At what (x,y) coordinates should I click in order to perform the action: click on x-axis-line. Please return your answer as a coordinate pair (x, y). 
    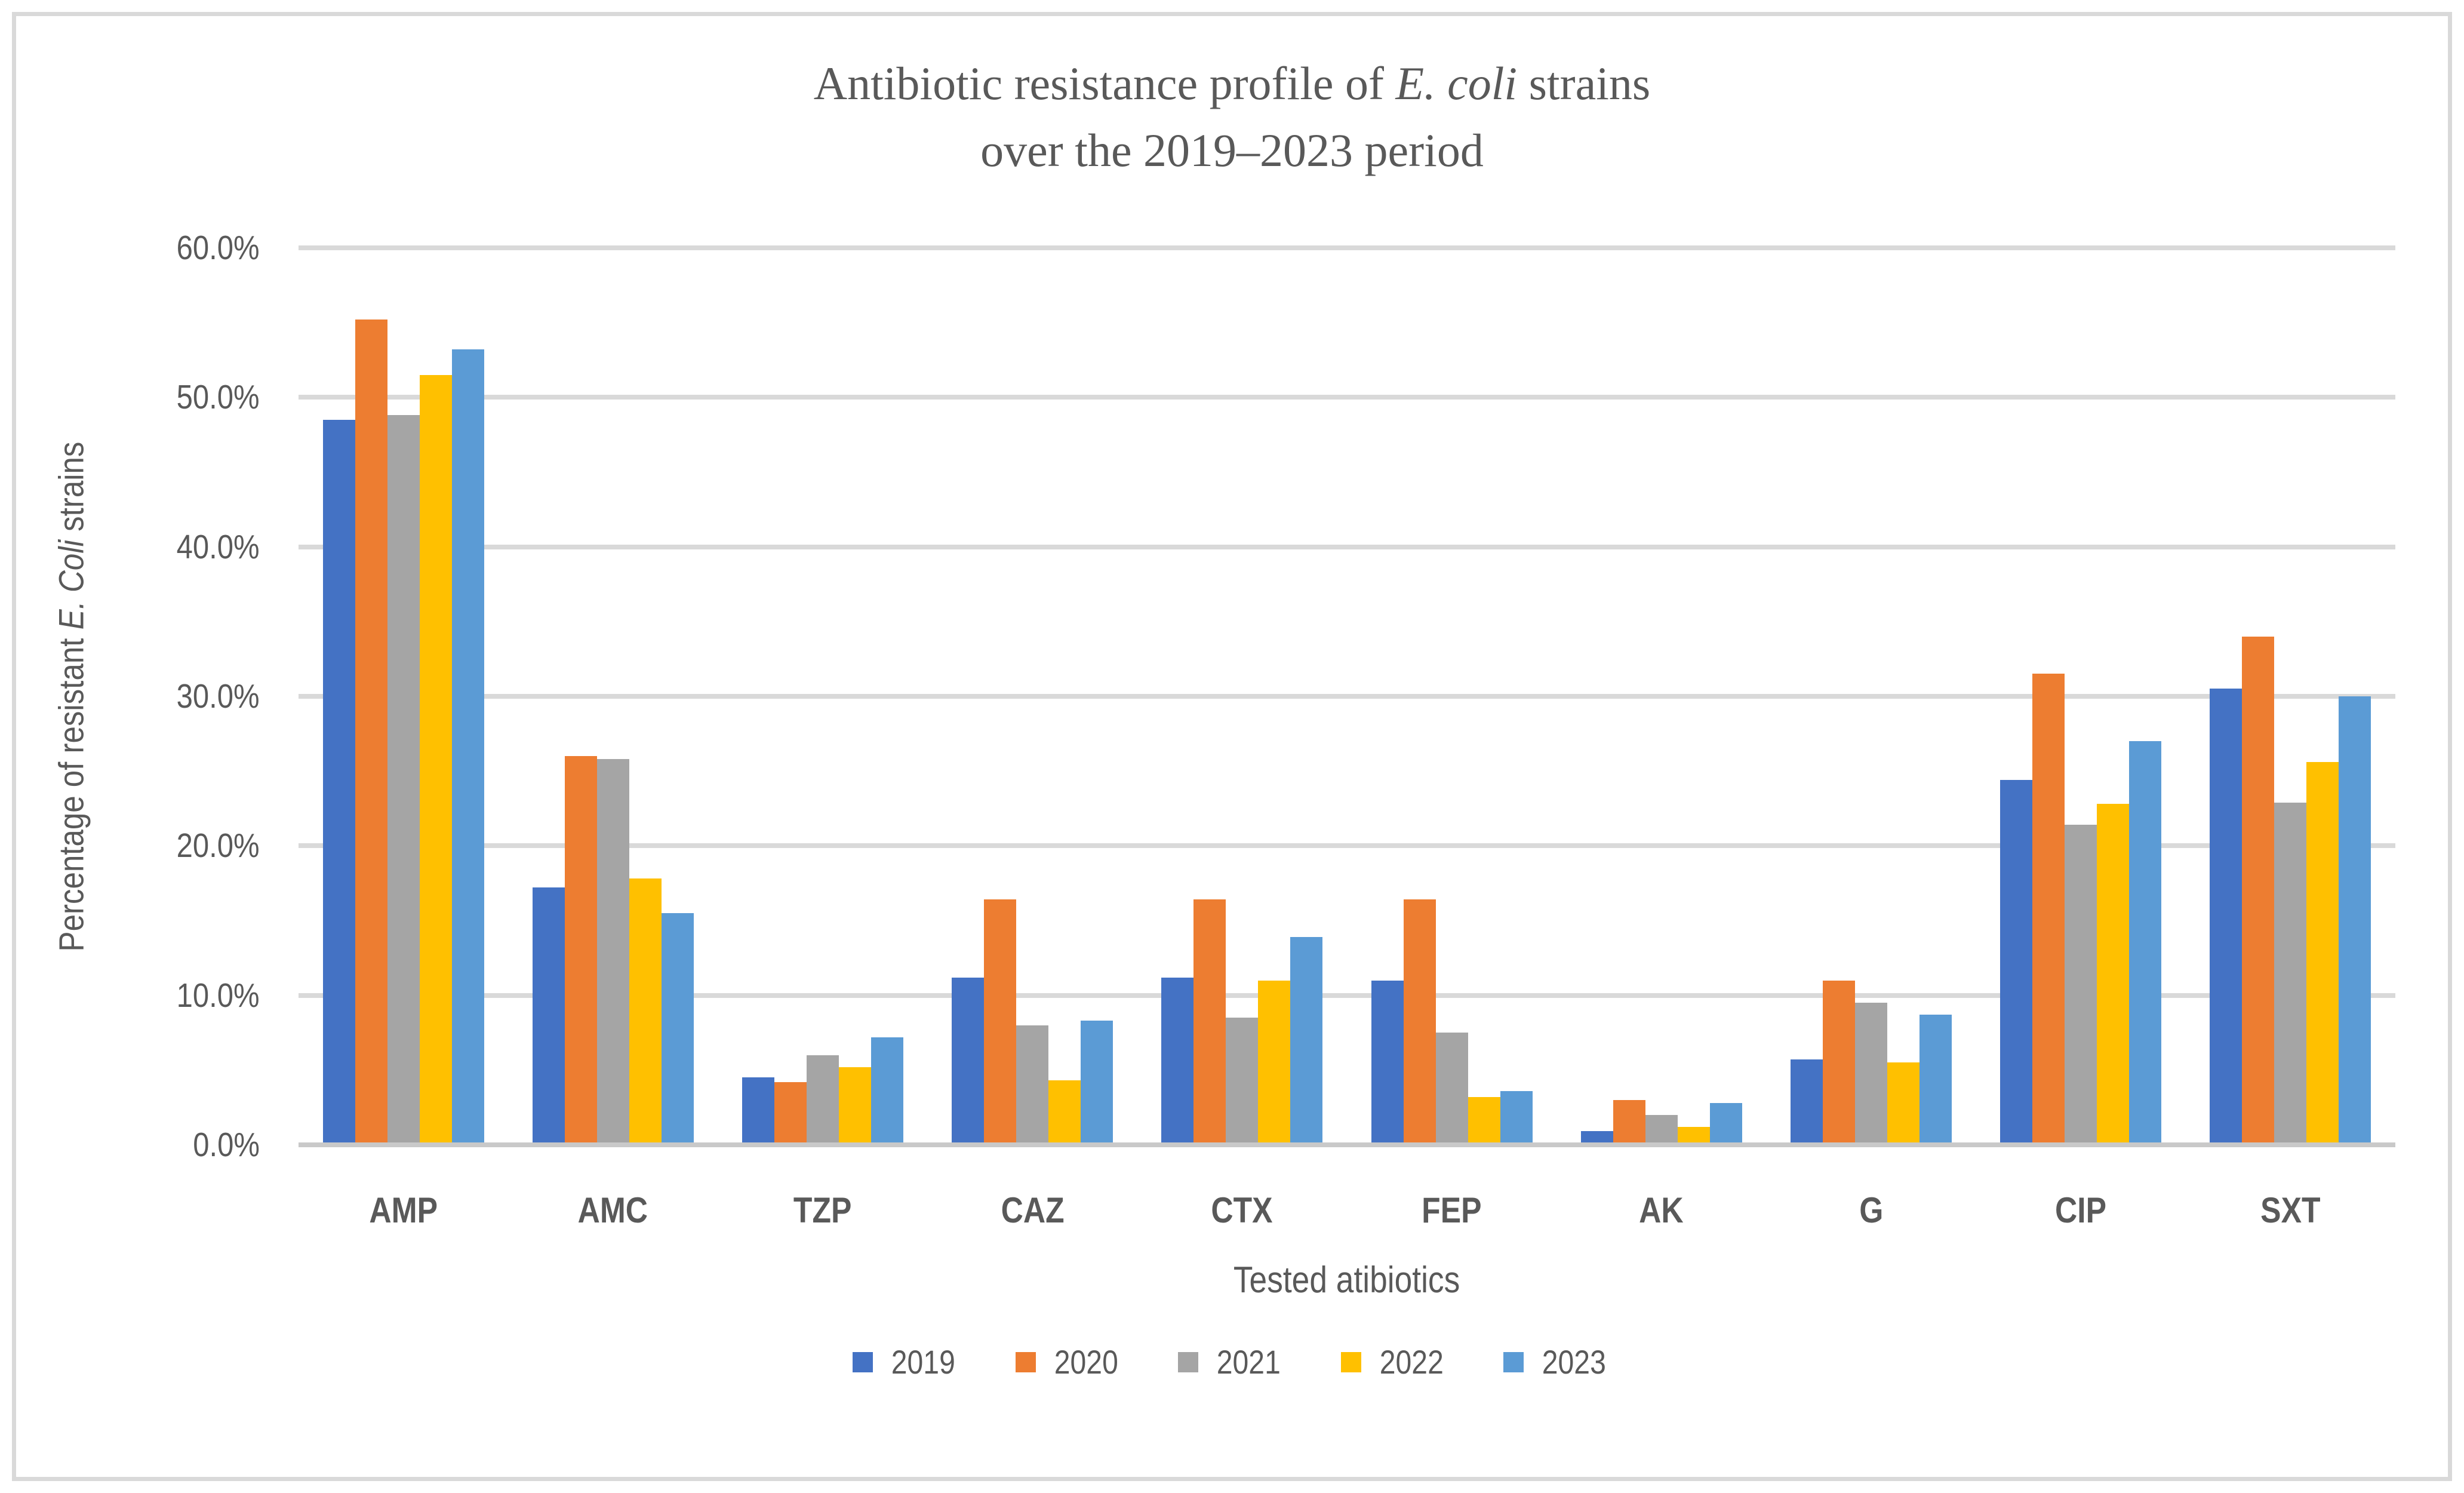
    Looking at the image, I should click on (1347, 1144).